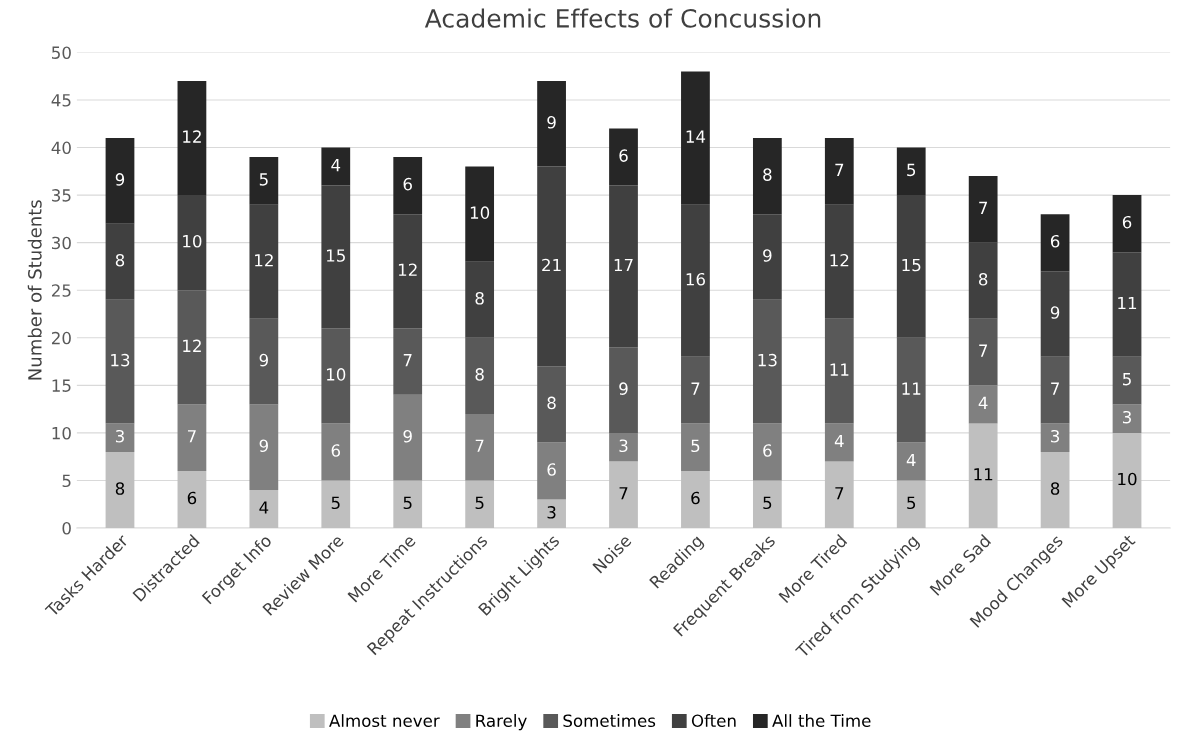 This screenshot has height=749, width=1182. I want to click on data-label: 13, so click(120, 360).